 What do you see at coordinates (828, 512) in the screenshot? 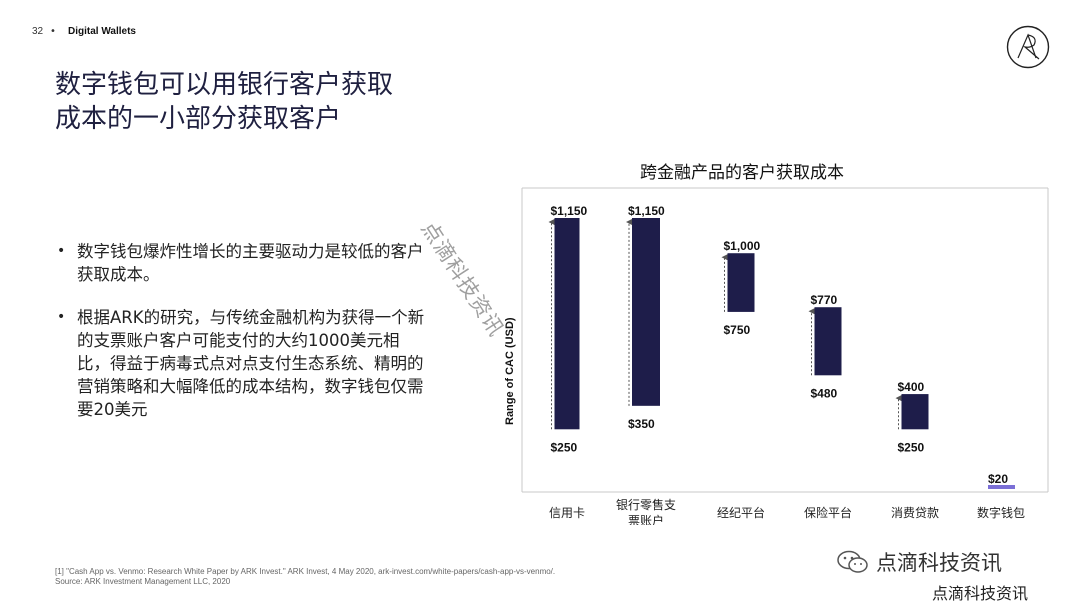
I see `category-label: 保险平台` at bounding box center [828, 512].